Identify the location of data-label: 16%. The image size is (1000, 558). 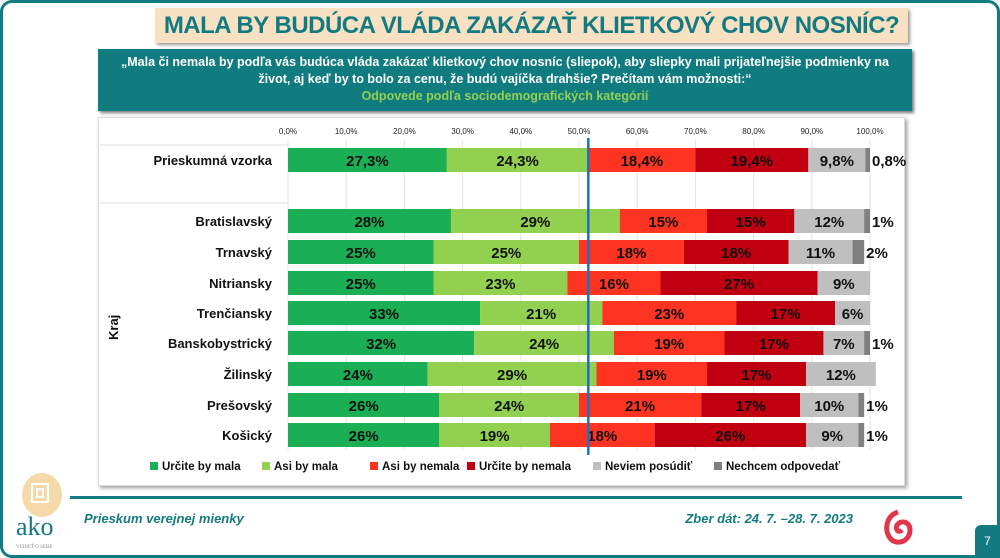
(614, 284).